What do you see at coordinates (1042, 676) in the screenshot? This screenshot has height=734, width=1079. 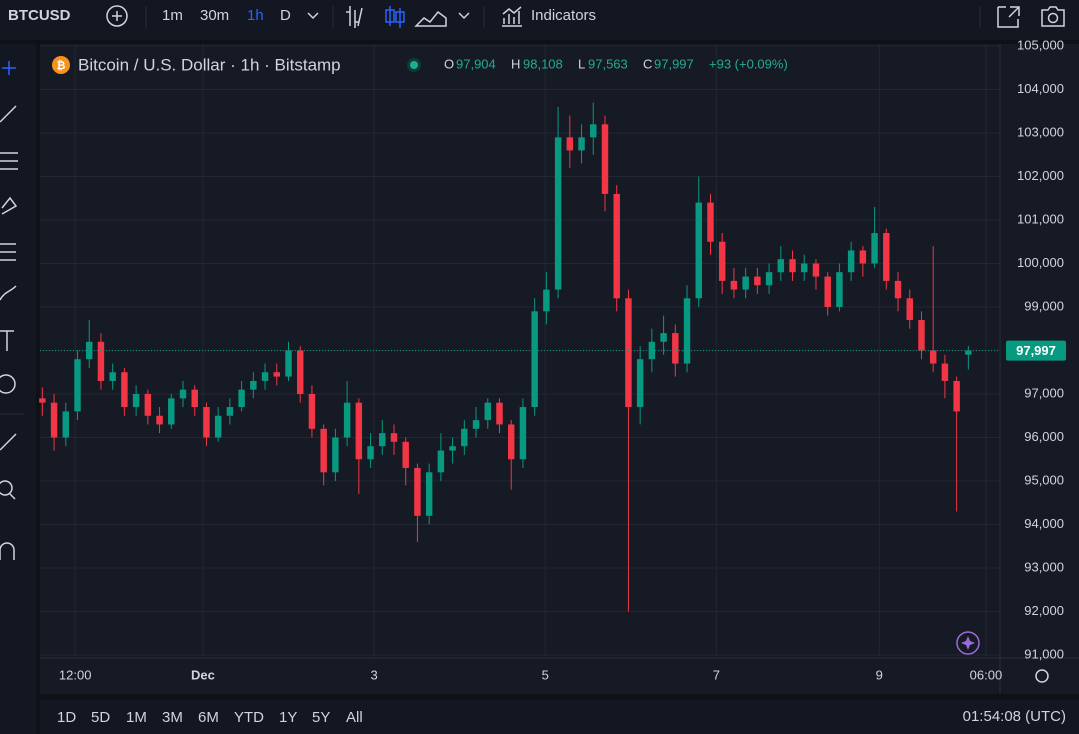 I see `settings-button` at bounding box center [1042, 676].